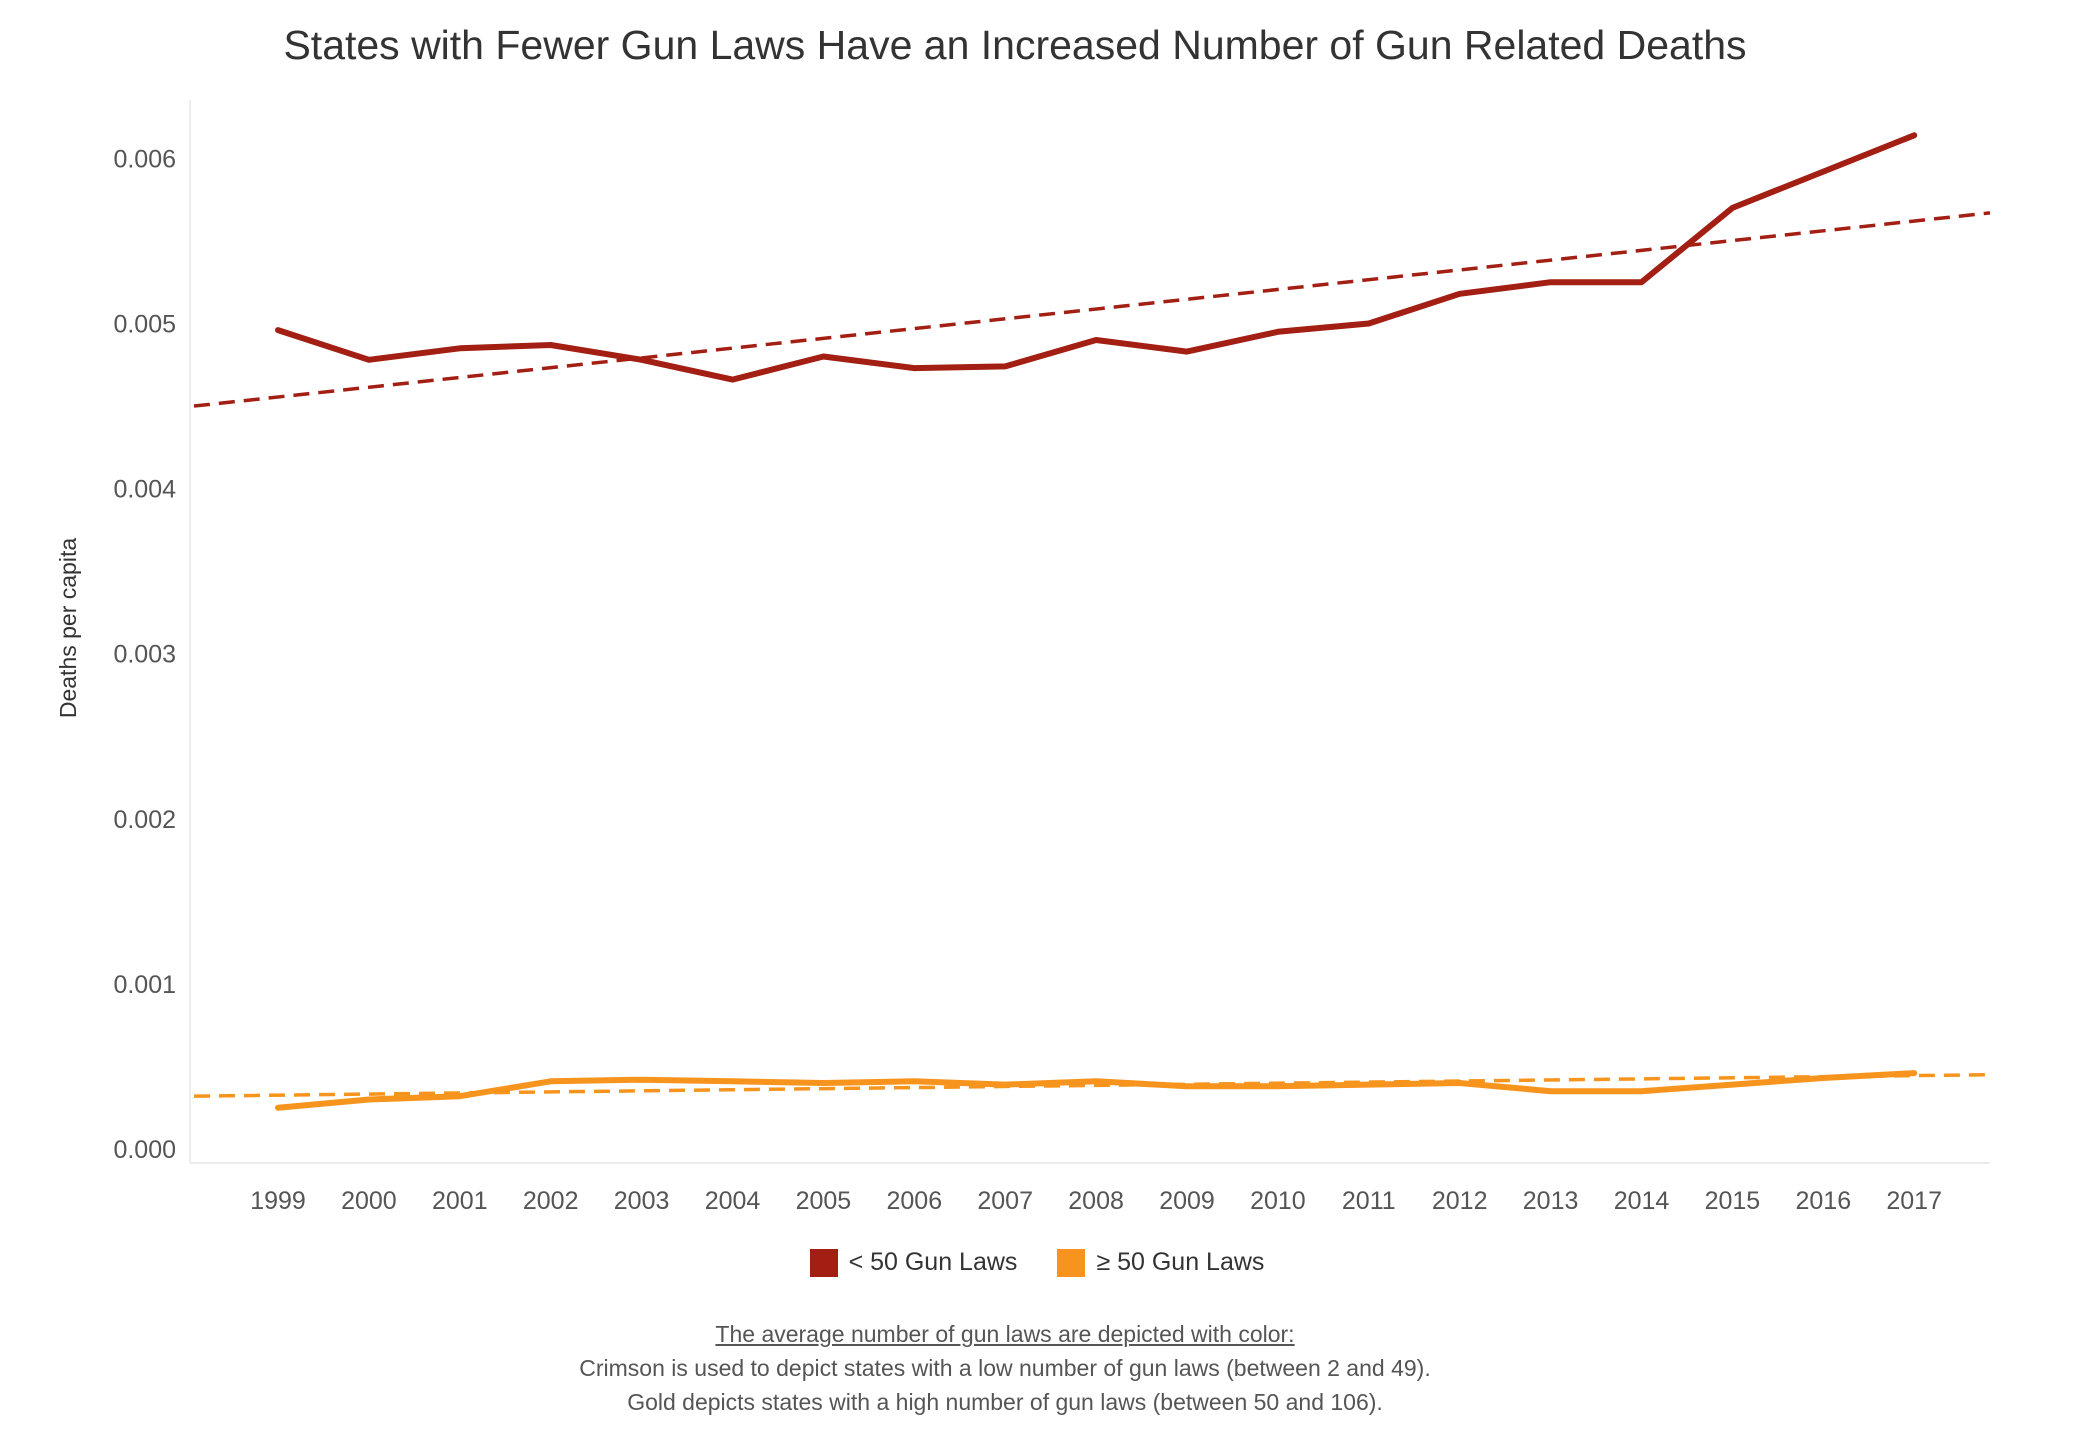 Image resolution: width=2074 pixels, height=1440 pixels. I want to click on x-tick-label: 1999, so click(278, 1201).